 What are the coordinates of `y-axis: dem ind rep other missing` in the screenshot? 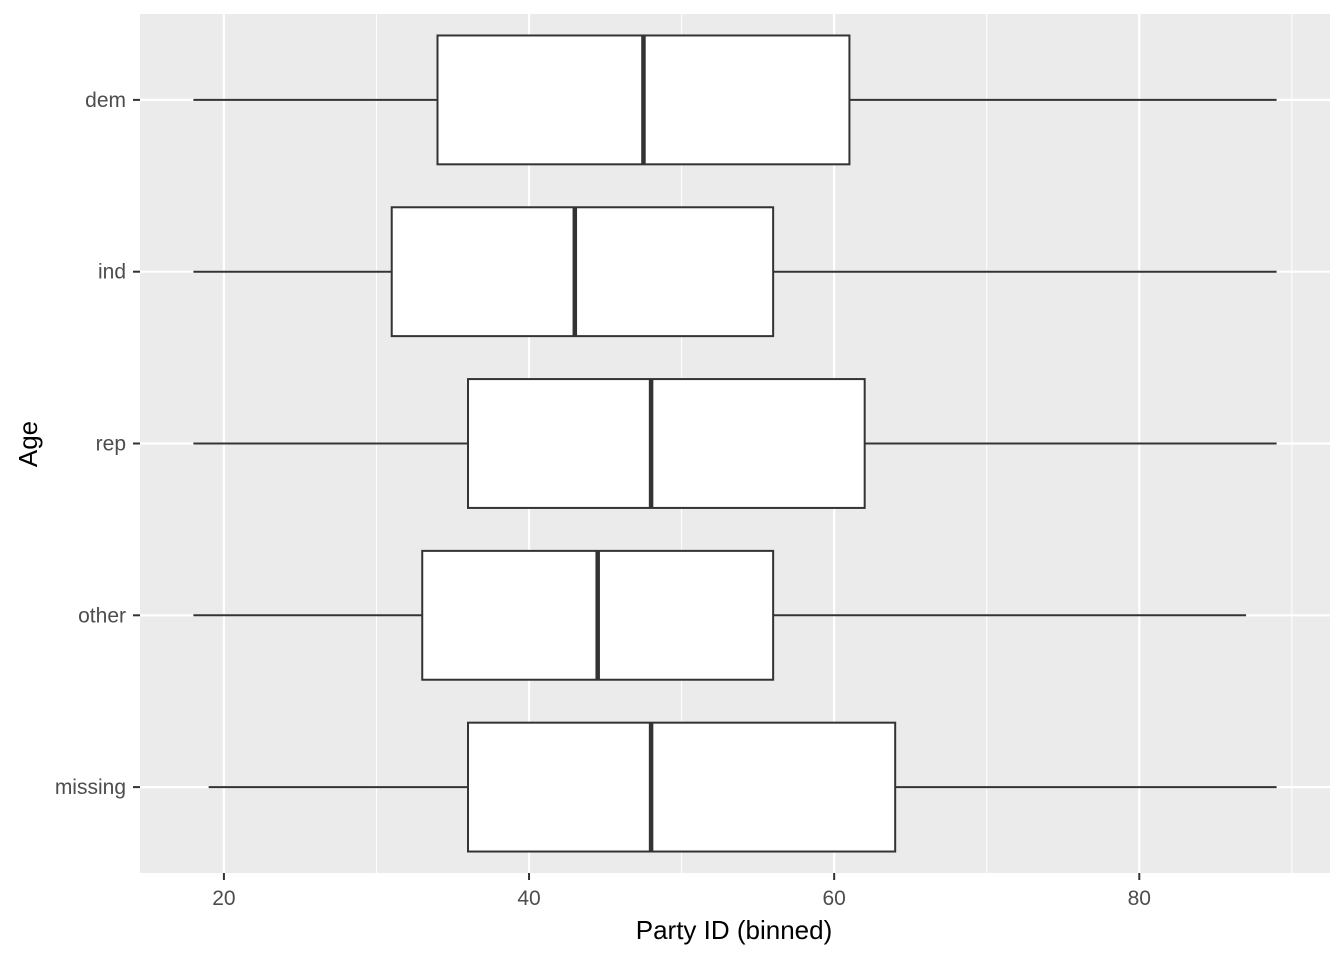 It's located at (97, 444).